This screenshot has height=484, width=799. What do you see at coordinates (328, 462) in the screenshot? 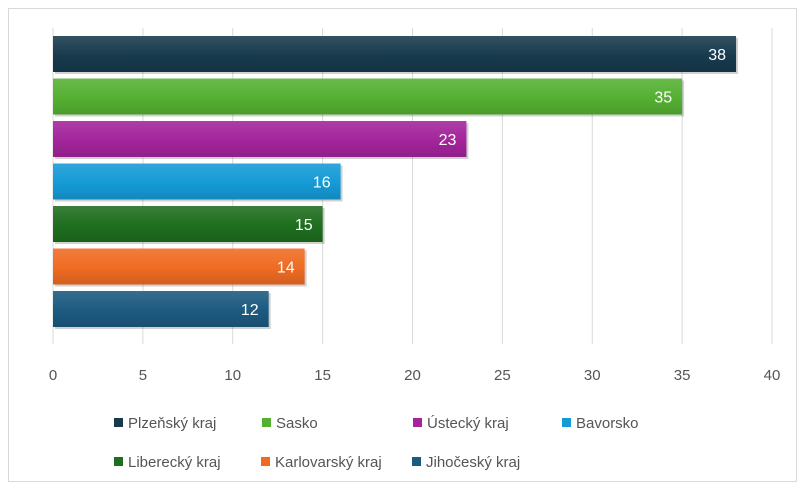
I see `legend-label-6: Karlovarský kraj` at bounding box center [328, 462].